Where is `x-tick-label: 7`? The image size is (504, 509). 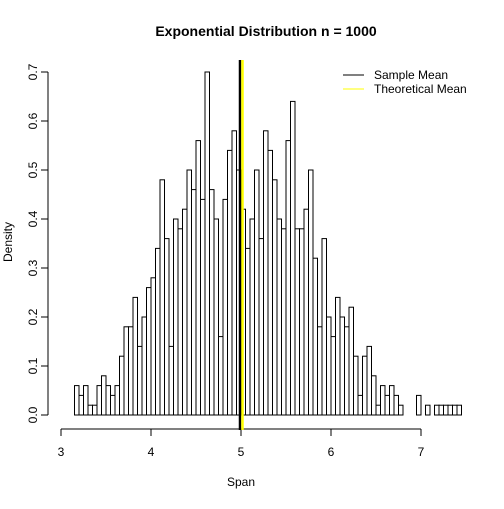
x-tick-label: 7 is located at coordinates (421, 452).